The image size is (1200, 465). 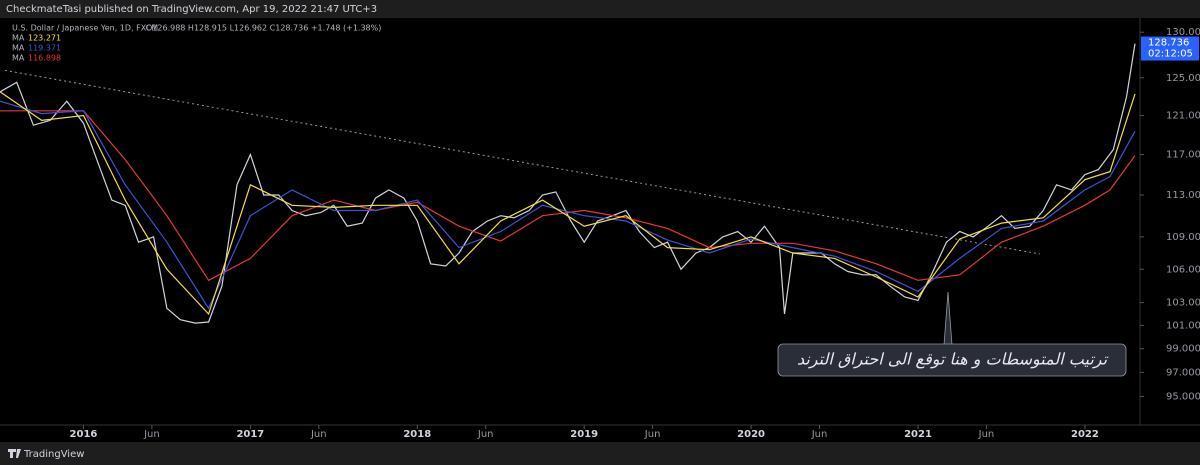 I want to click on x-tick-label: 2022, so click(x=1085, y=434).